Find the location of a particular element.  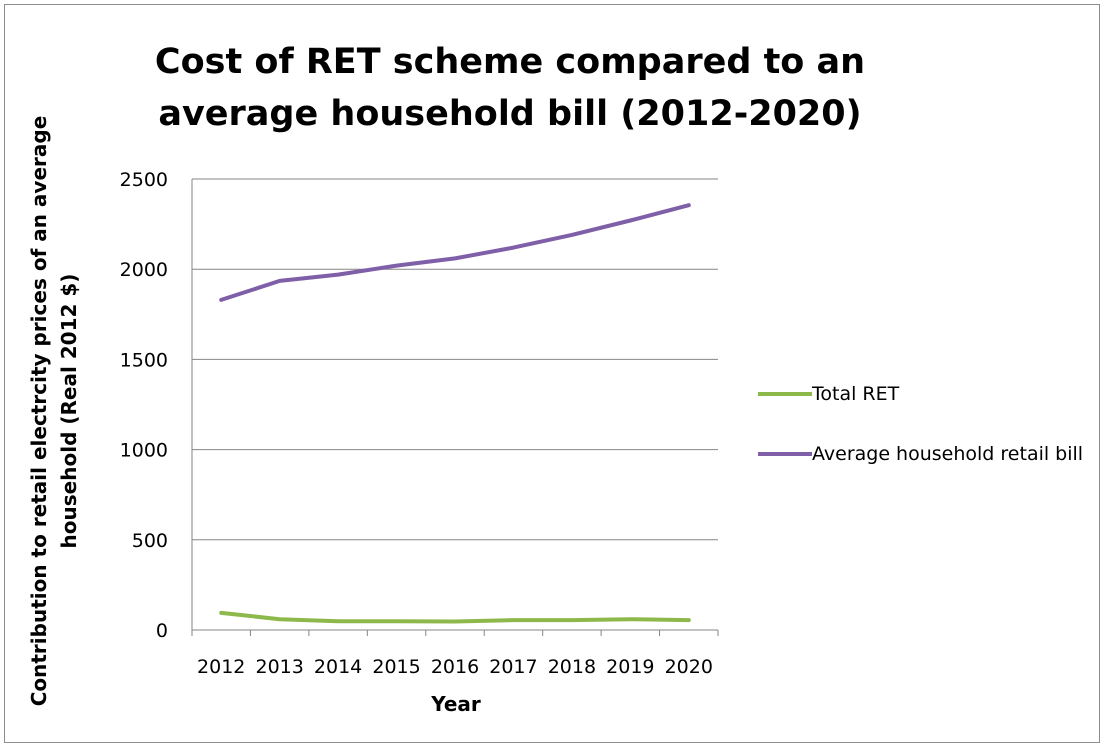

legend: Total RET Average household retail bill is located at coordinates (928, 440).